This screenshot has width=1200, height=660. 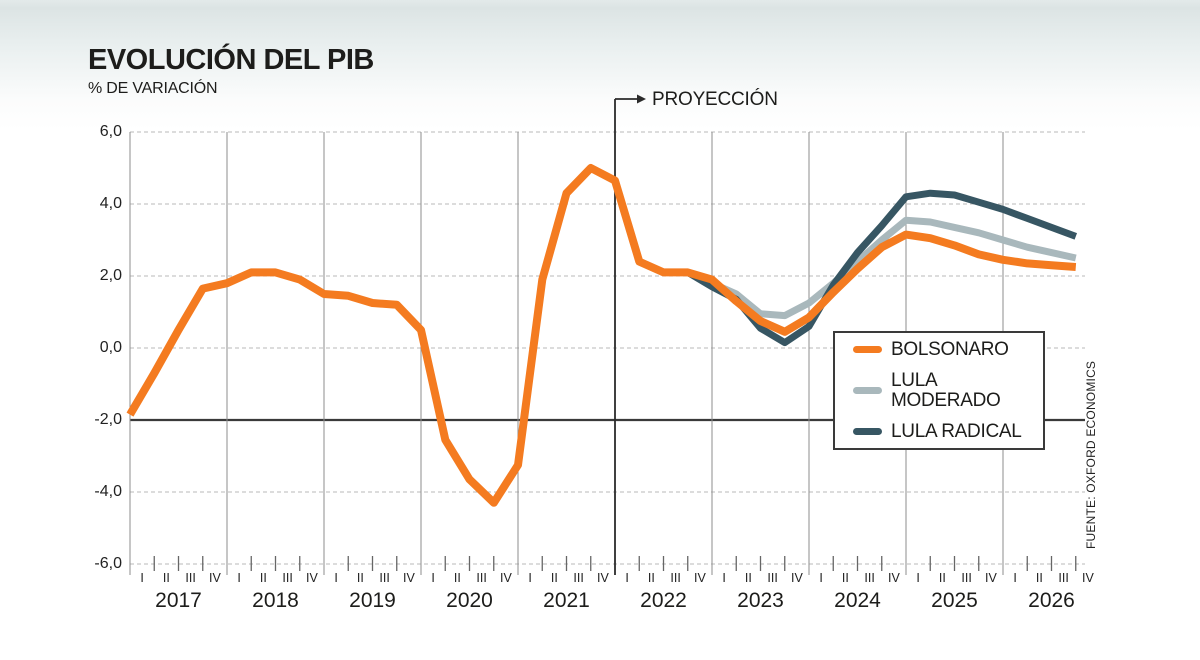 What do you see at coordinates (867, 390) in the screenshot?
I see `legend-swatch-lula-moderado` at bounding box center [867, 390].